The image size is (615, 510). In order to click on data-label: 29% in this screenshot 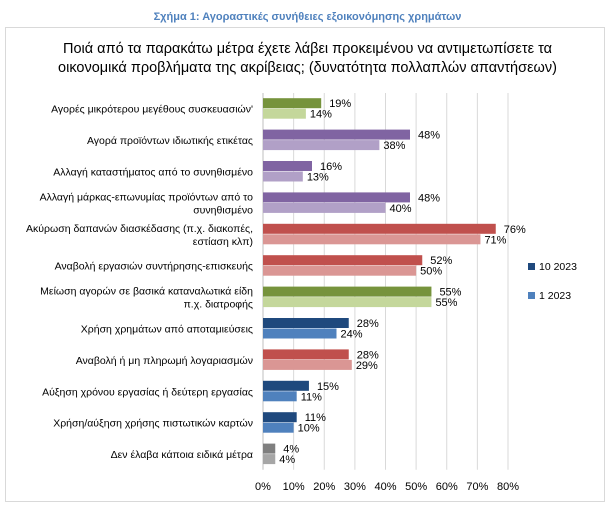, I will do `click(367, 366)`.